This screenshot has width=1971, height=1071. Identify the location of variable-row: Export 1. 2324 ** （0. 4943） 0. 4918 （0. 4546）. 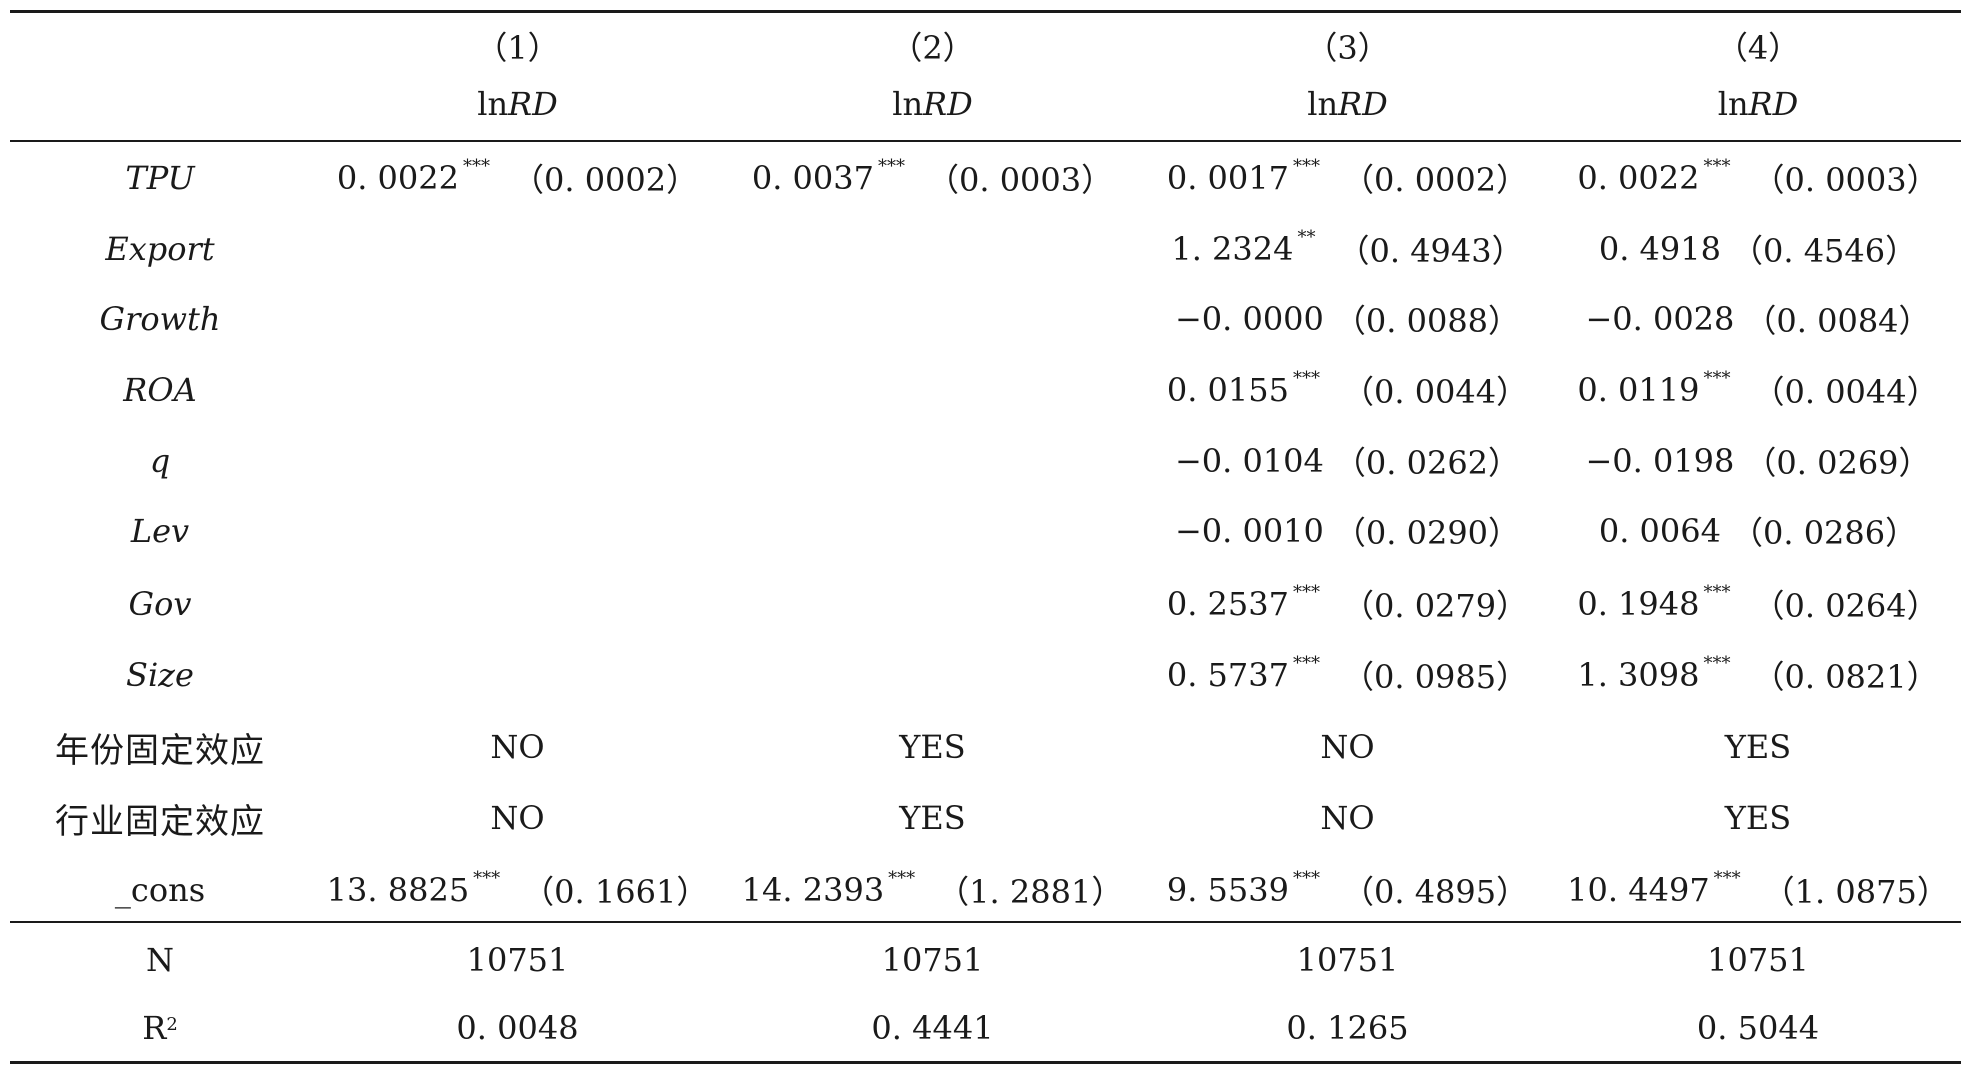
(985, 249).